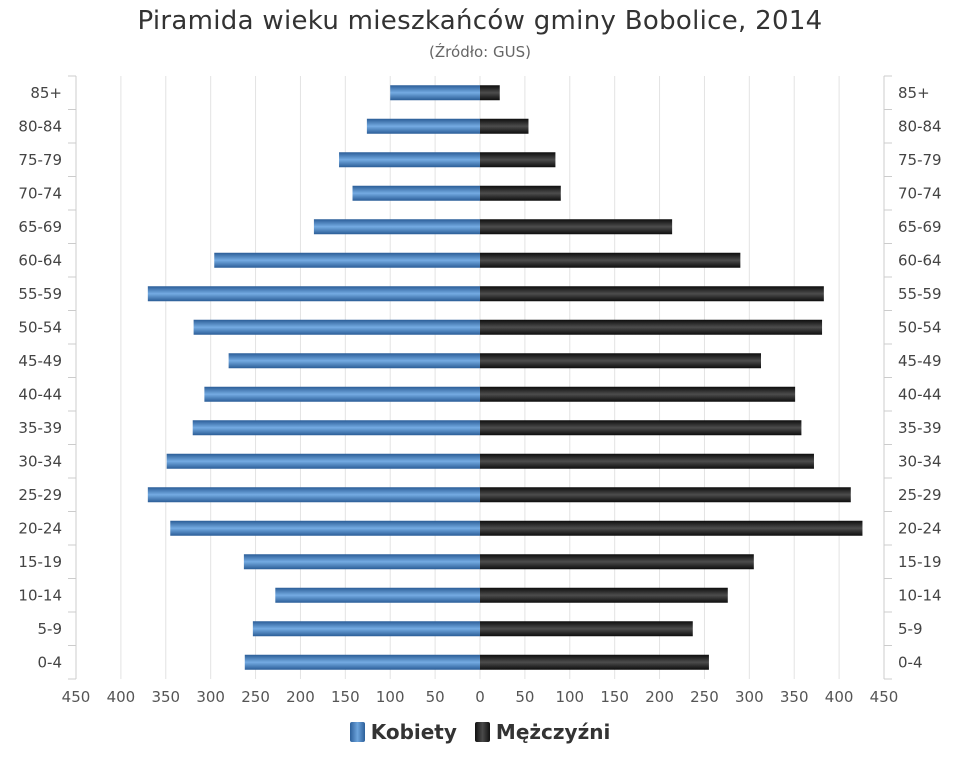  Describe the element at coordinates (920, 562) in the screenshot. I see `category-label-right: 15-19` at that location.